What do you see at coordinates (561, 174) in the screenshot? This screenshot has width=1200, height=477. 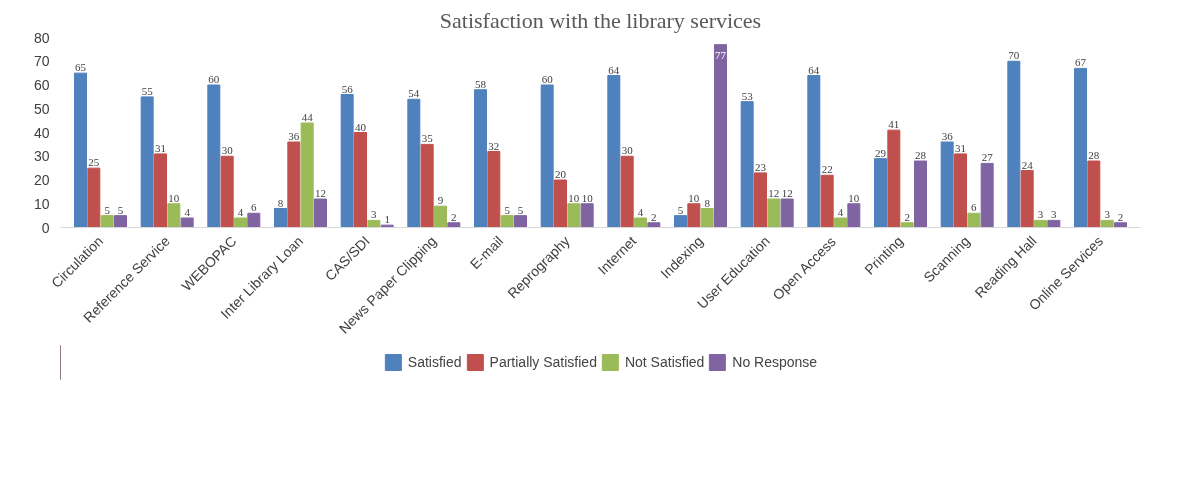 I see `data-label: 20` at bounding box center [561, 174].